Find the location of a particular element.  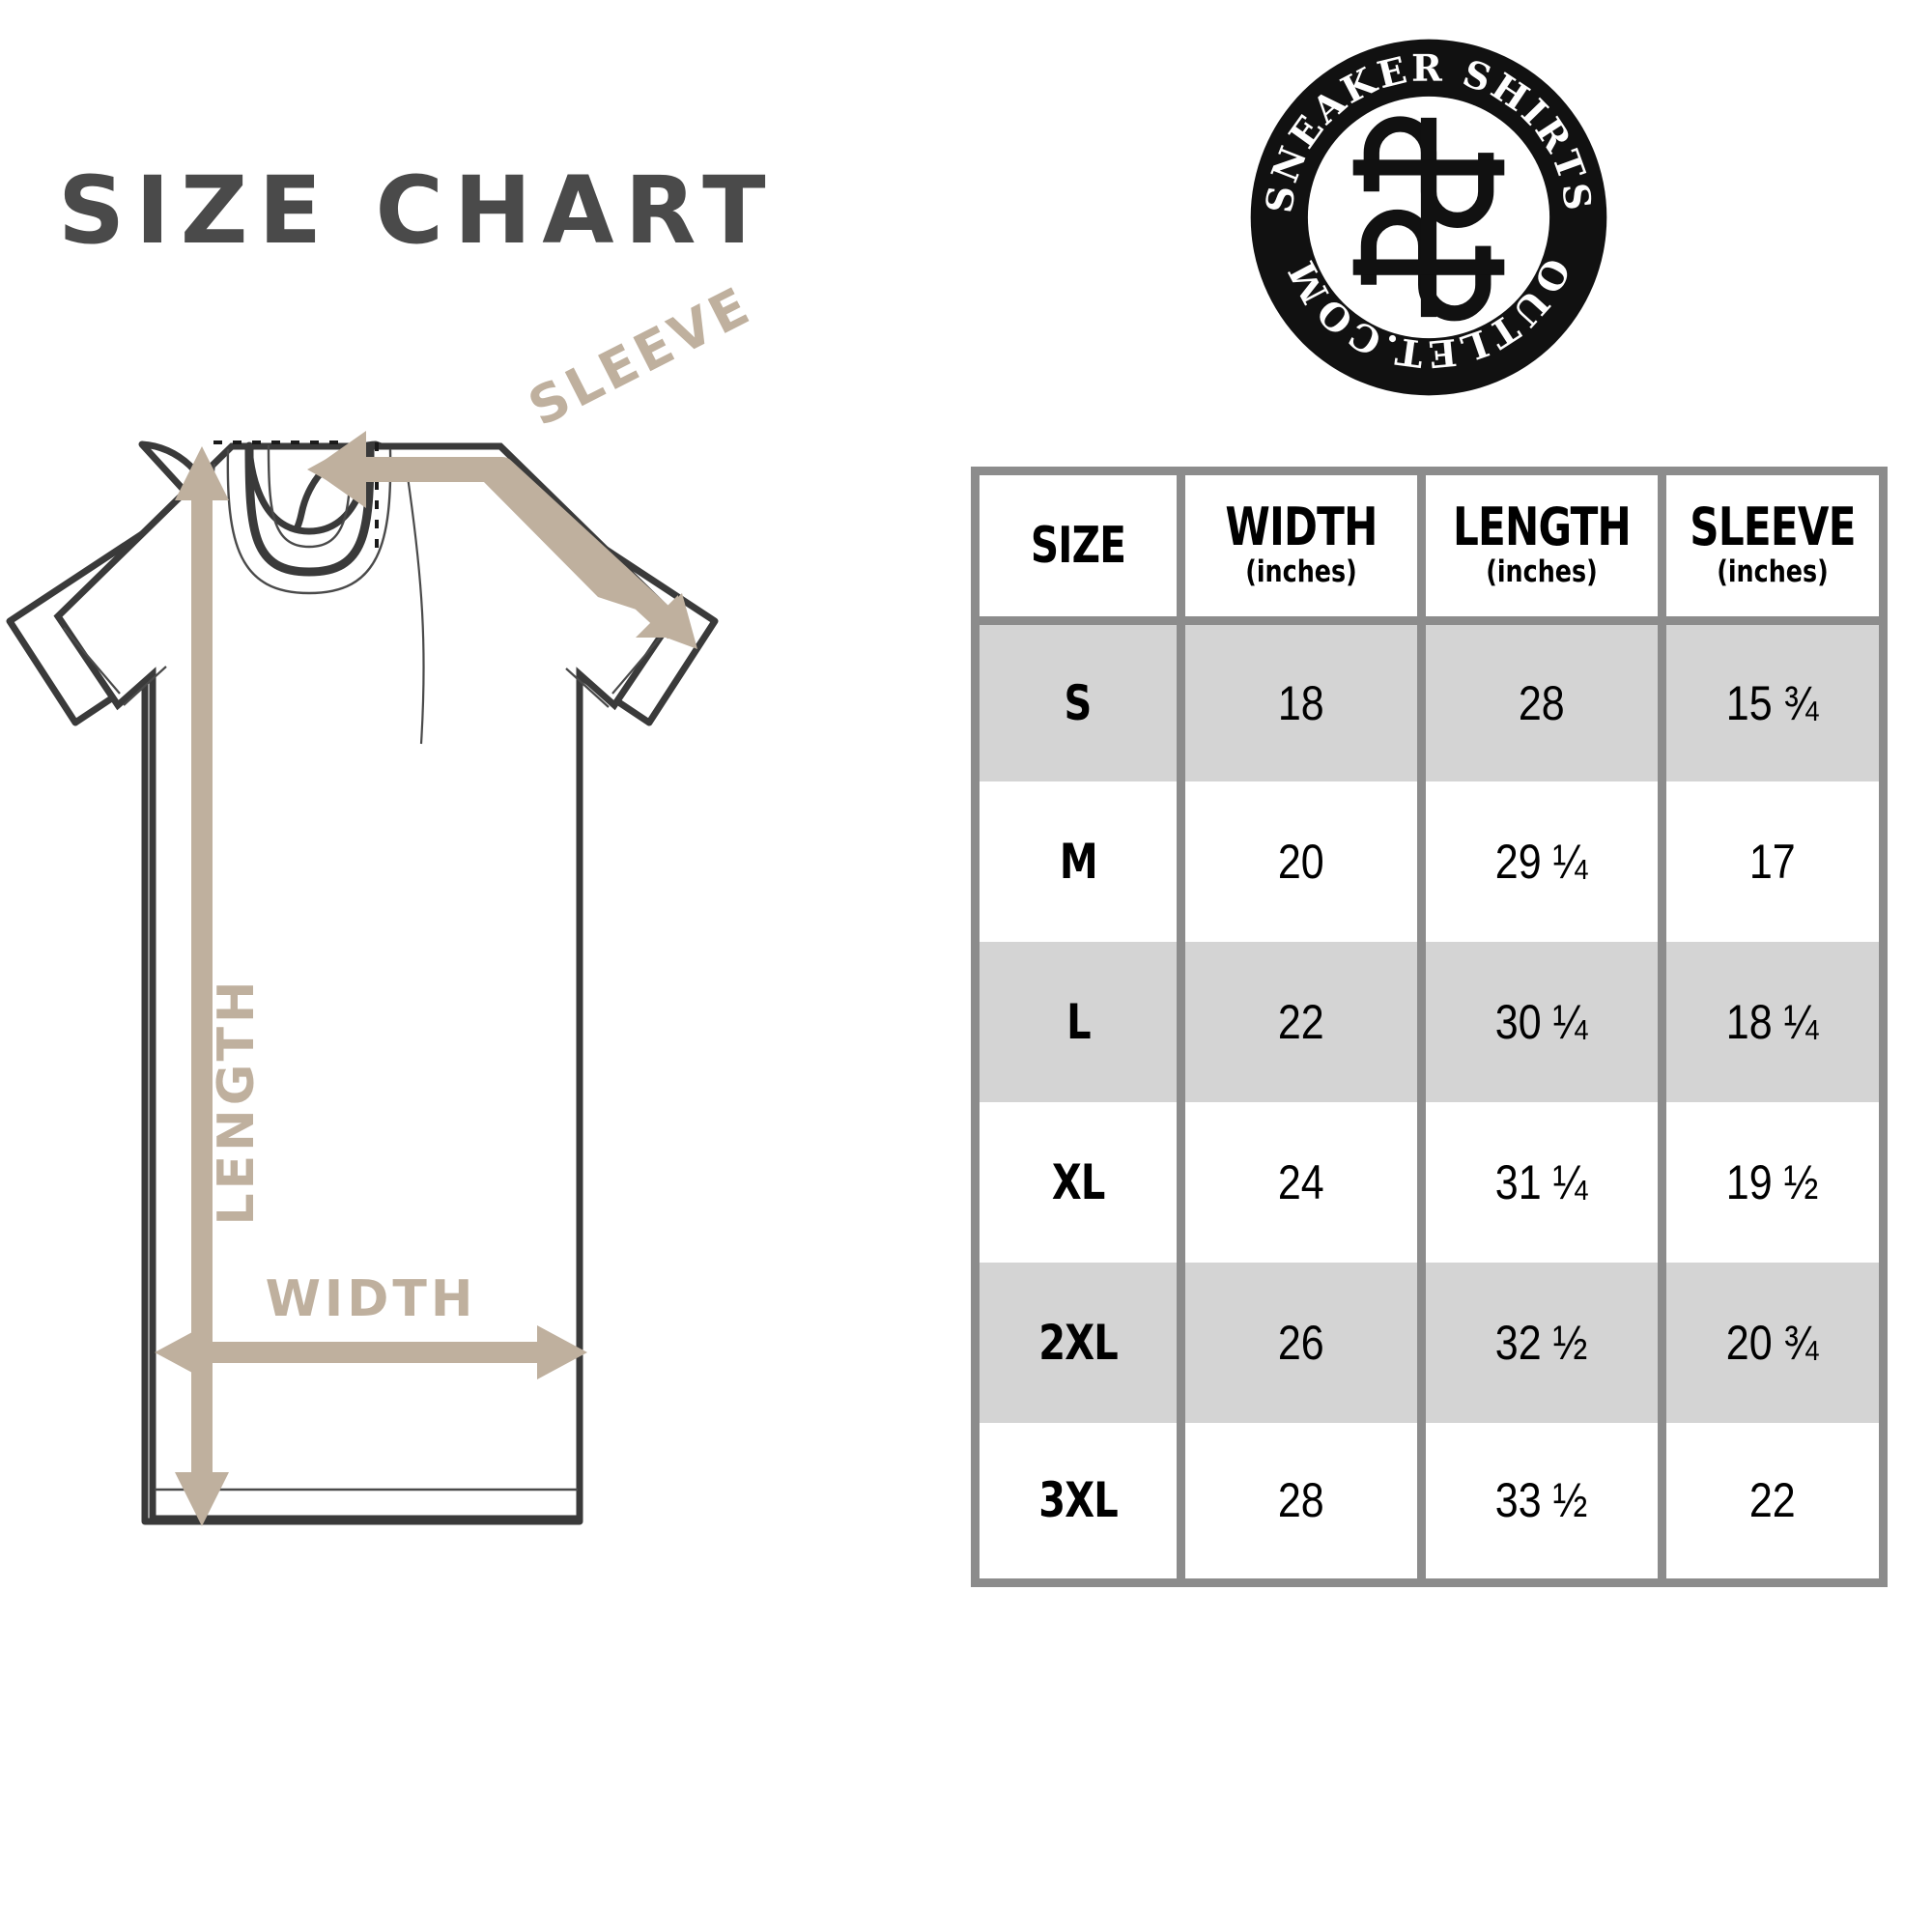

size-value: 3XL is located at coordinates (1078, 1500).